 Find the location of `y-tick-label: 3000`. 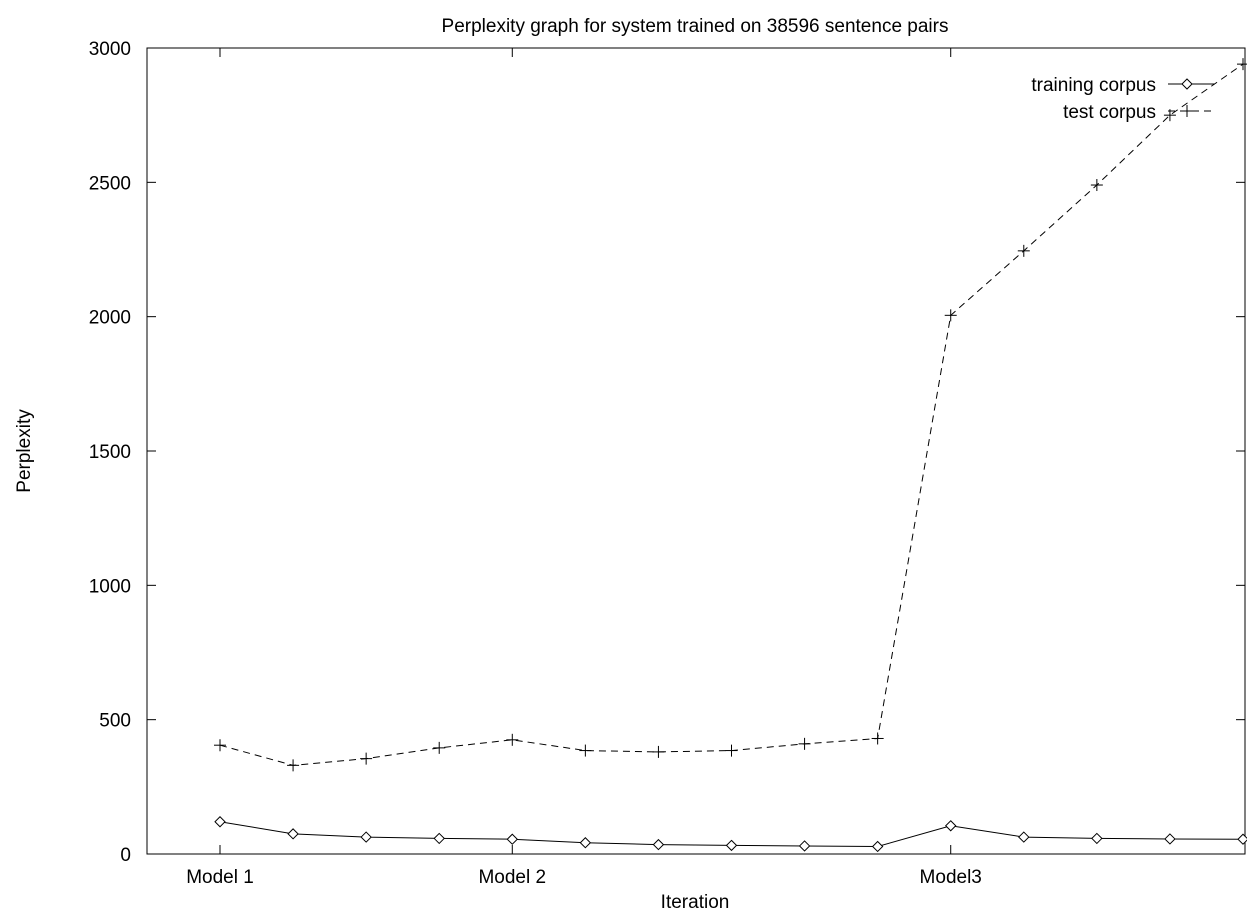

y-tick-label: 3000 is located at coordinates (110, 49).